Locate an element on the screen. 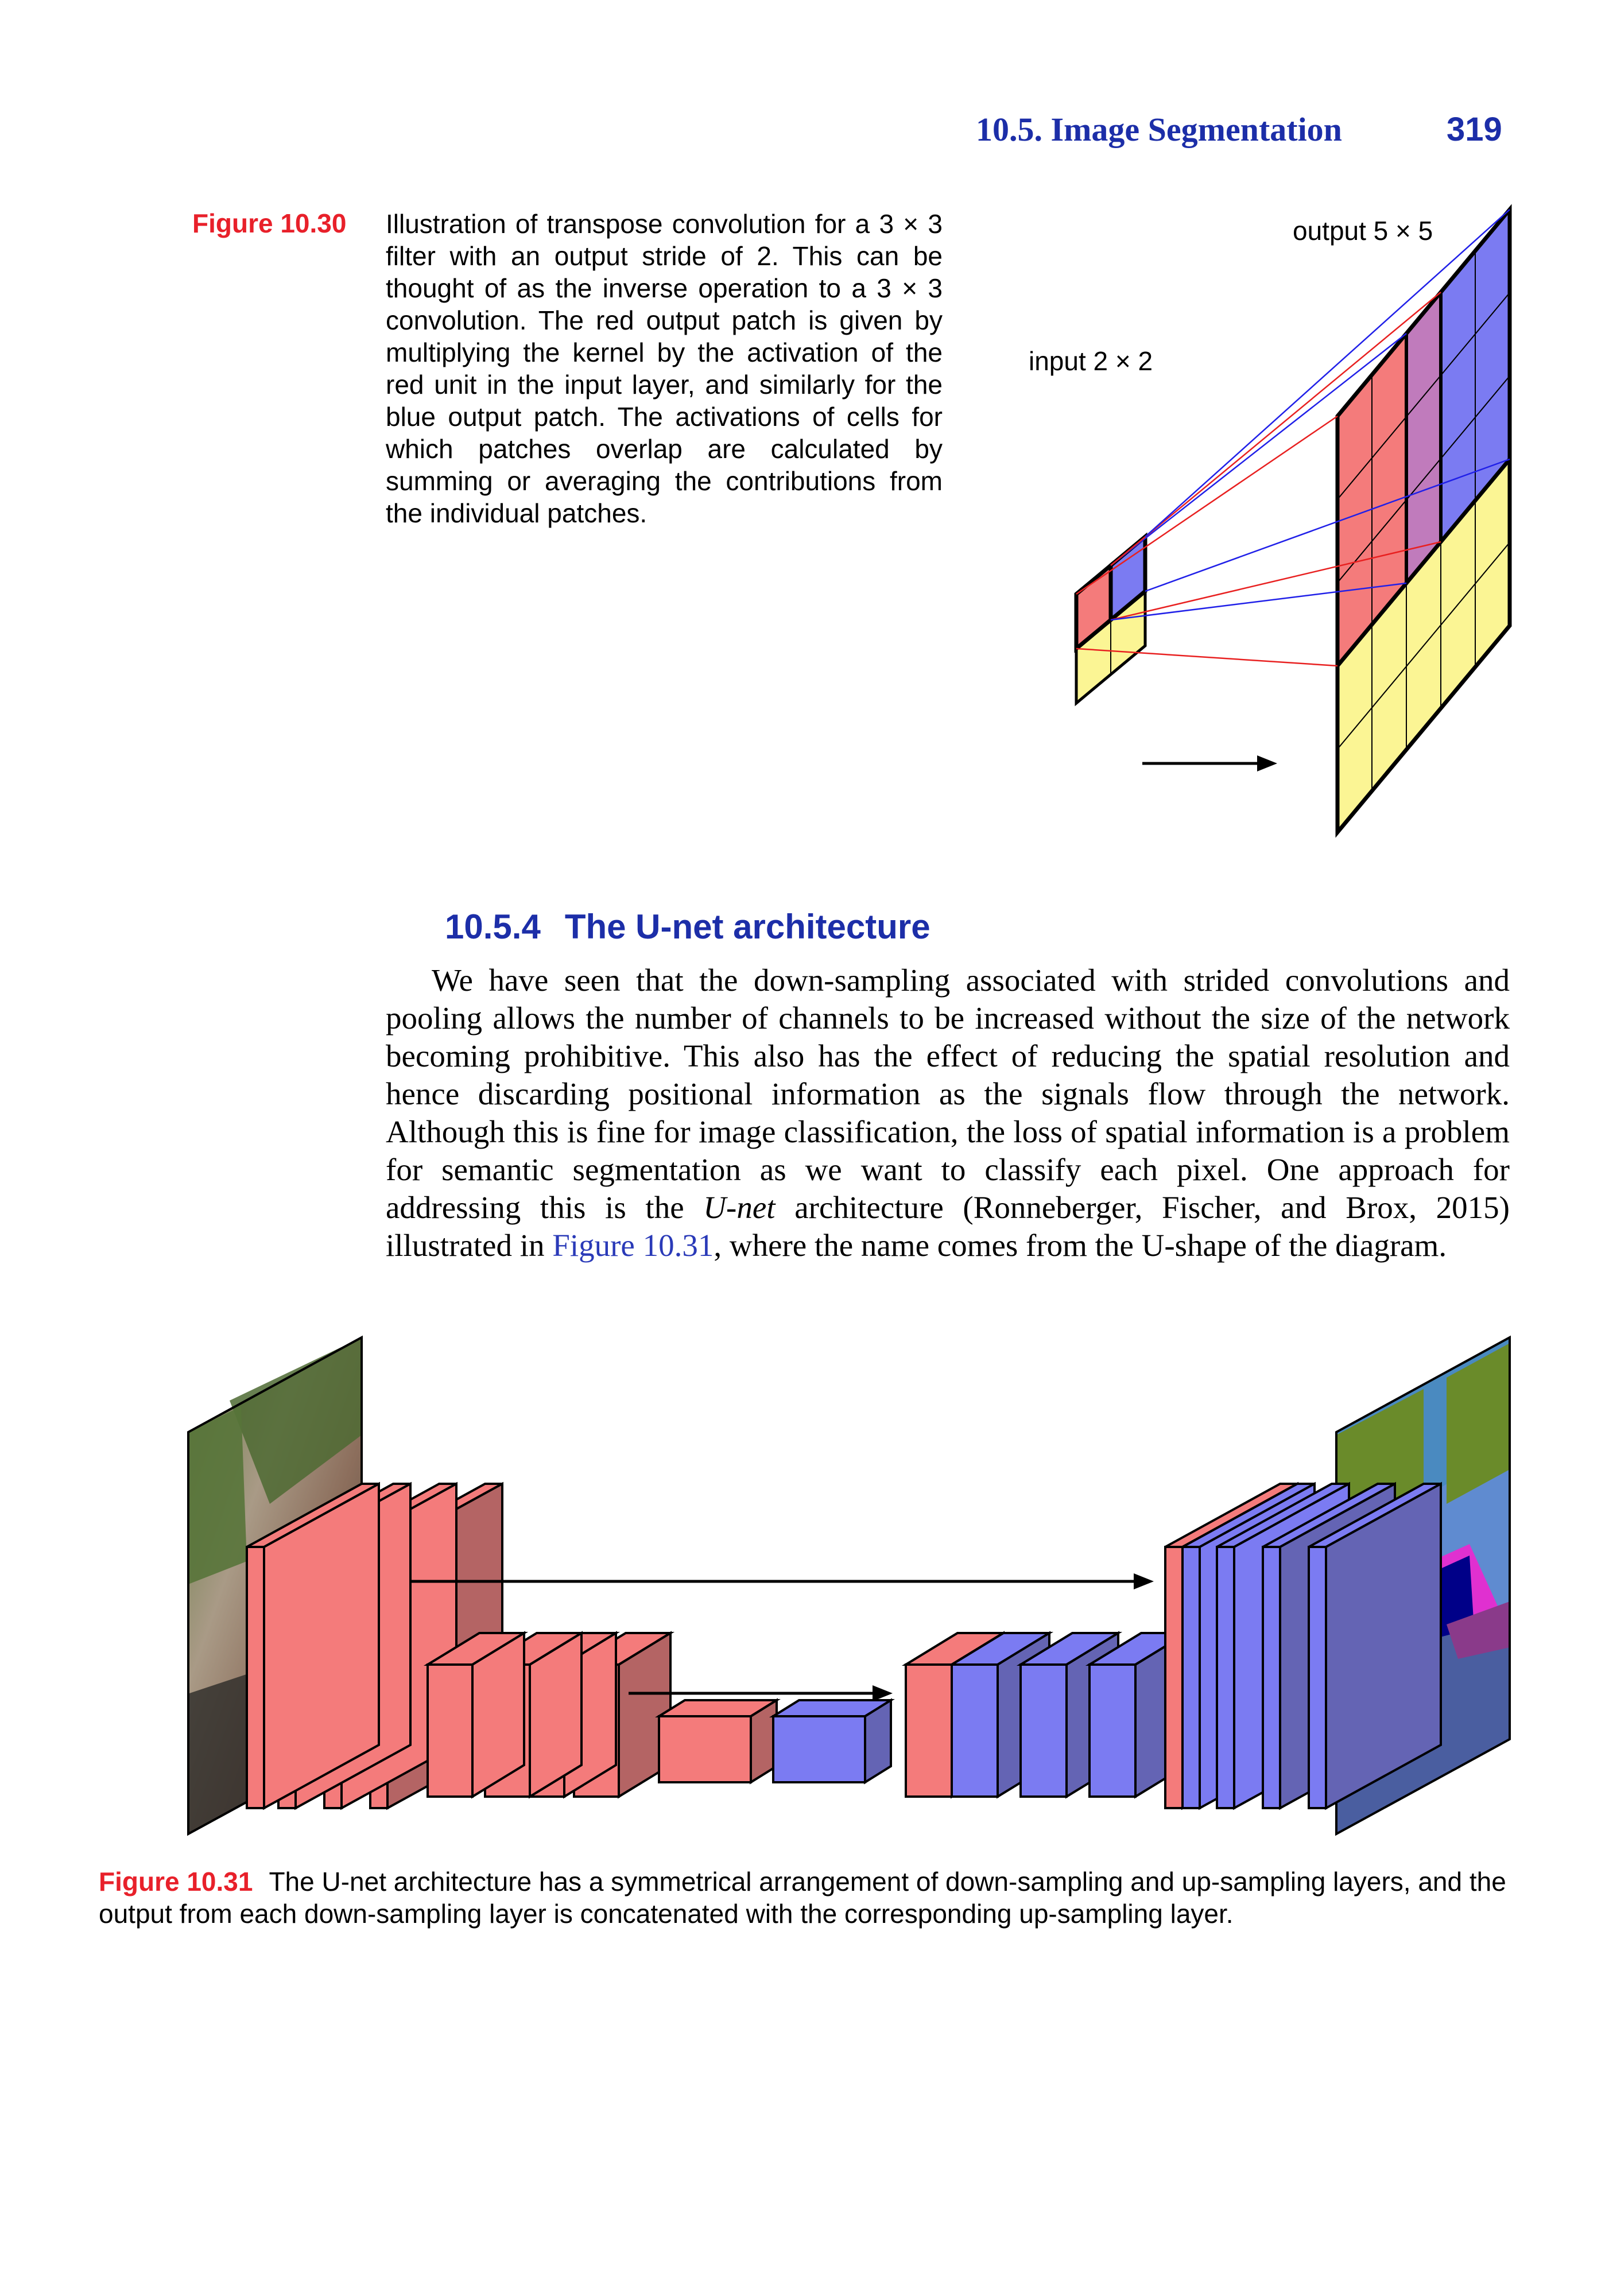  unet-layers is located at coordinates (844, 1645).